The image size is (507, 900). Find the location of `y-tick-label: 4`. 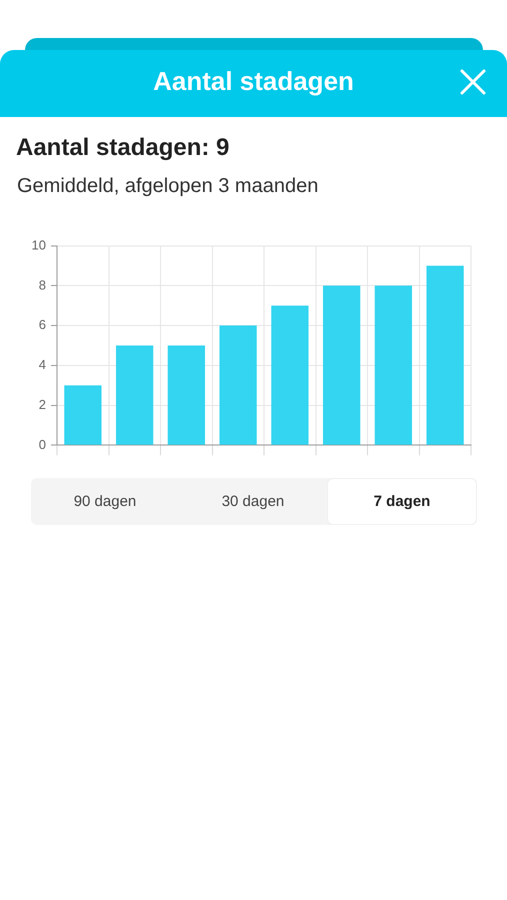

y-tick-label: 4 is located at coordinates (42, 364).